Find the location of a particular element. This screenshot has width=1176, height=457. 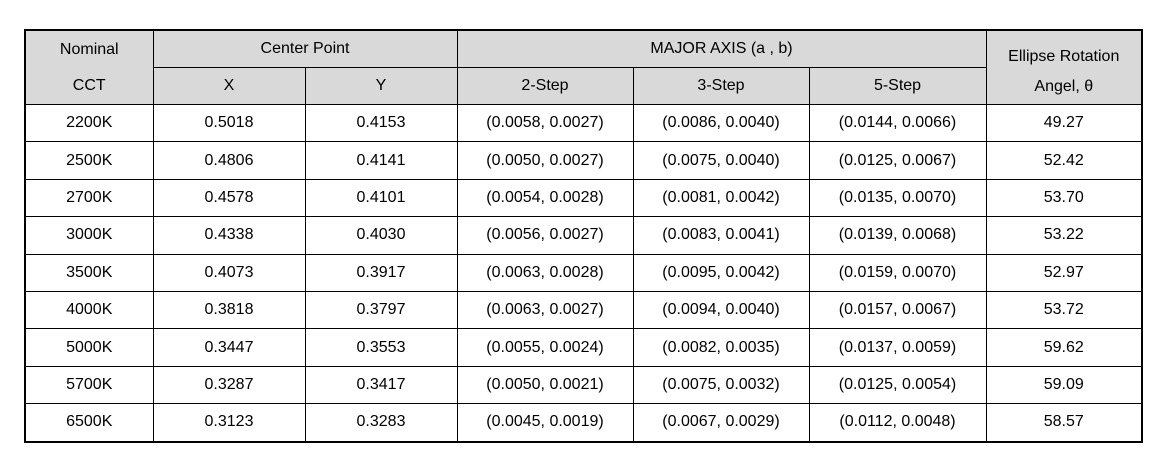

table-cell: 53.70 is located at coordinates (1064, 198).